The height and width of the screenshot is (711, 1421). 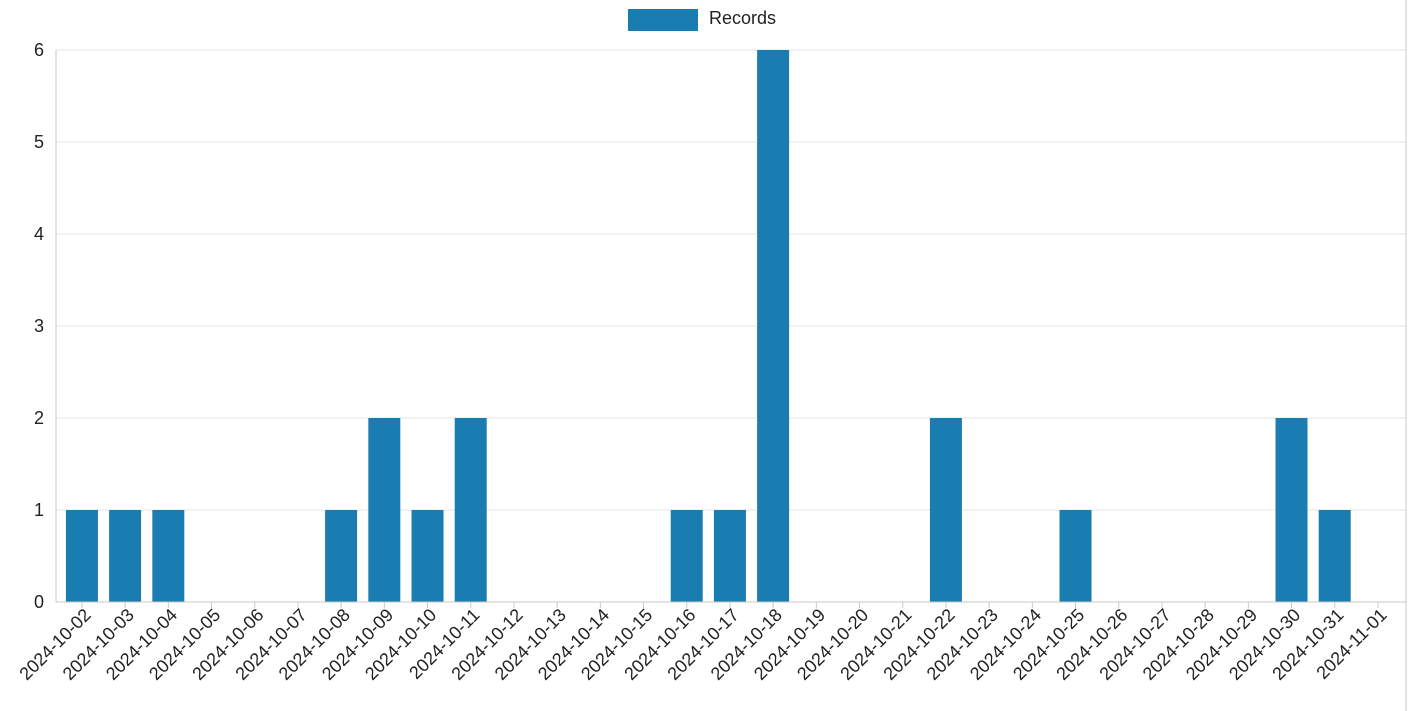 I want to click on y-tick-label: 5, so click(x=39, y=142).